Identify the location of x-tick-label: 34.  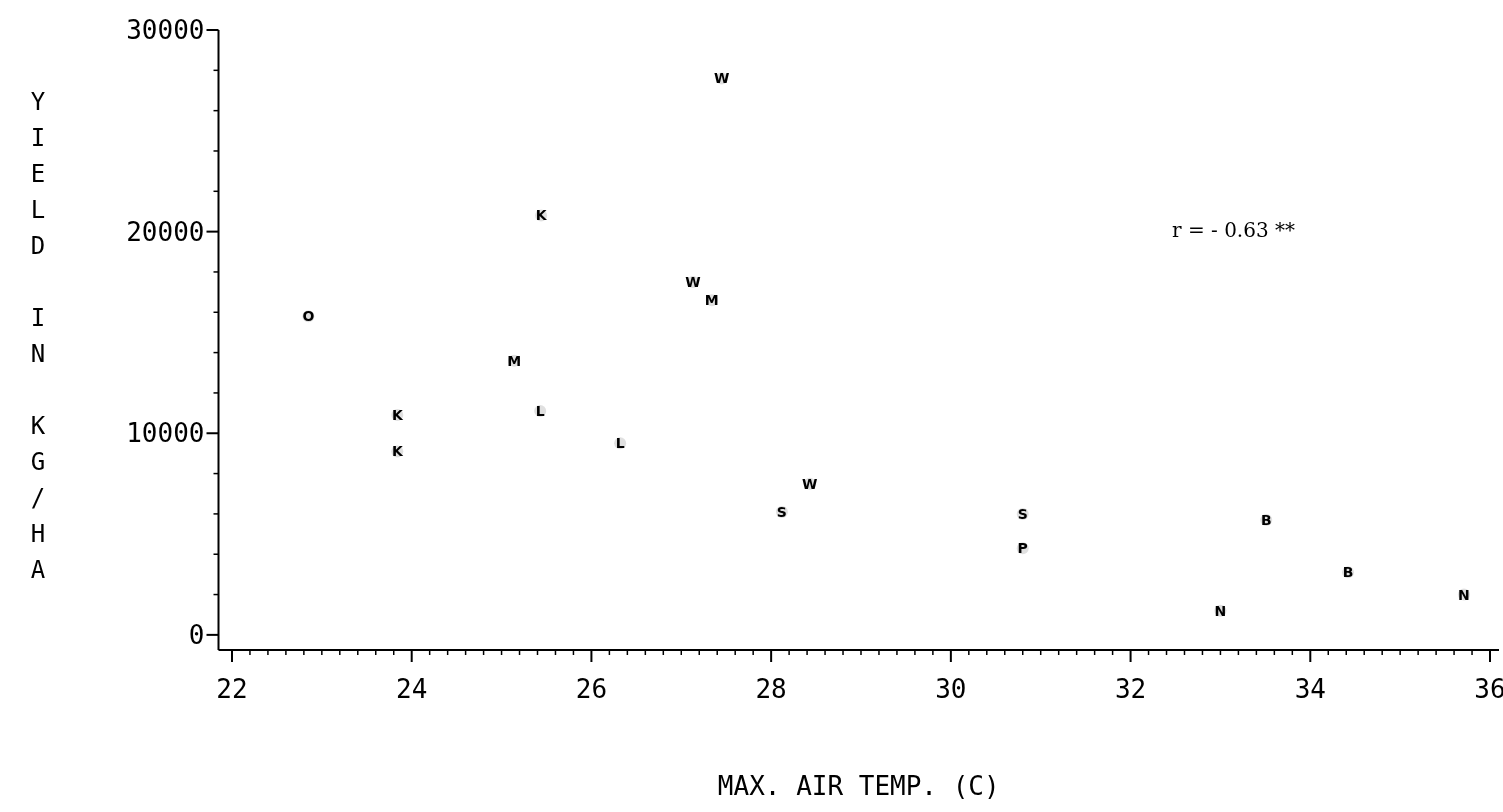
(1310, 689).